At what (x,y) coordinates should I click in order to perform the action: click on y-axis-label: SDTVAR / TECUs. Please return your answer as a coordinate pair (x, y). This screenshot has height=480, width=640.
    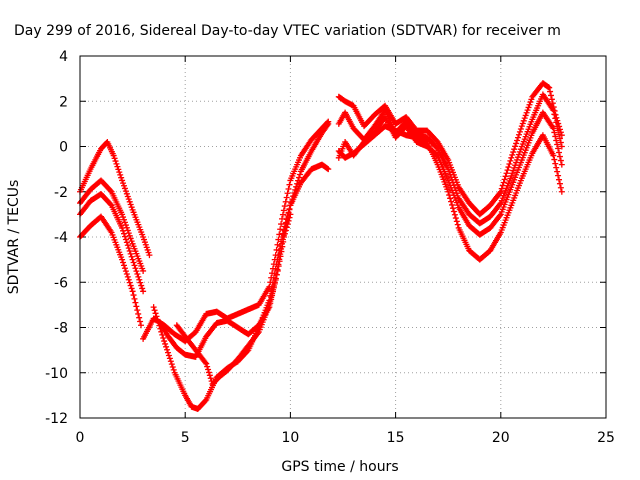
    Looking at the image, I should click on (14, 237).